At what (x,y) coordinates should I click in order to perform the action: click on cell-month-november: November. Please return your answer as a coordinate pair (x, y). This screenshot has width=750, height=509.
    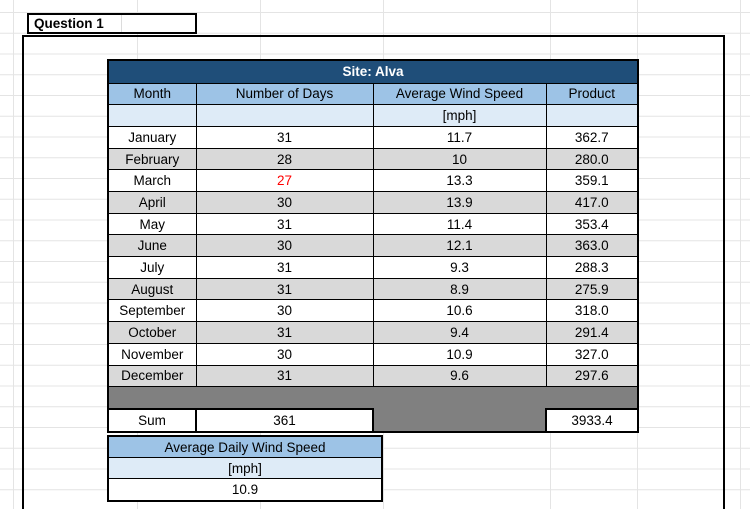
    Looking at the image, I should click on (152, 354).